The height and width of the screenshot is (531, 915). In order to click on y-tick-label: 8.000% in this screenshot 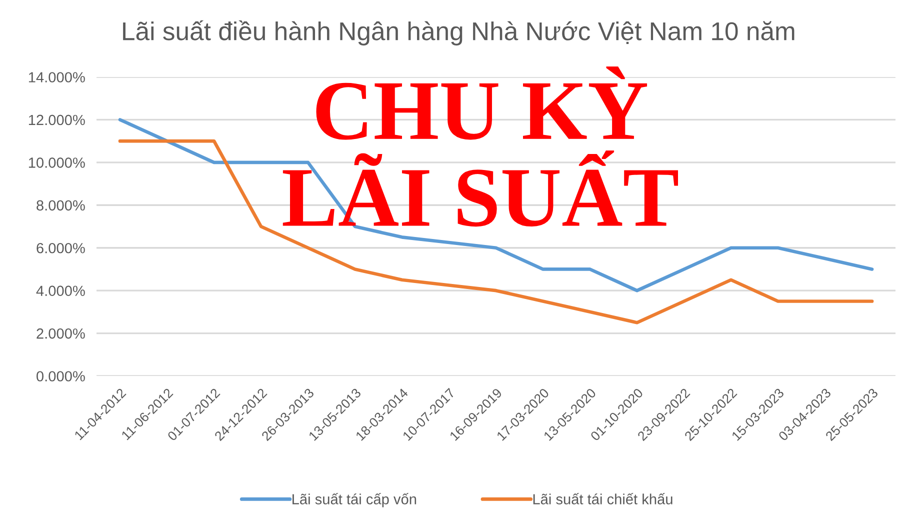, I will do `click(60, 205)`.